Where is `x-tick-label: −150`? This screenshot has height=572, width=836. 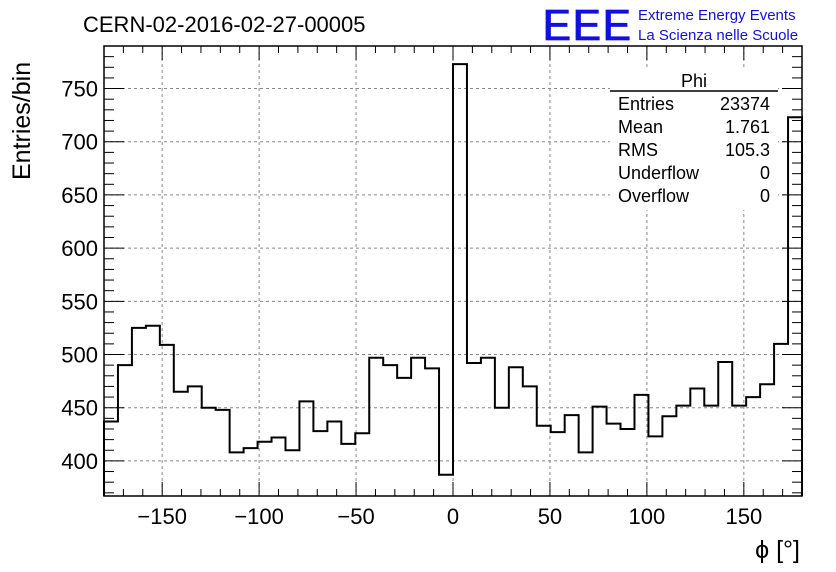
x-tick-label: −150 is located at coordinates (162, 516).